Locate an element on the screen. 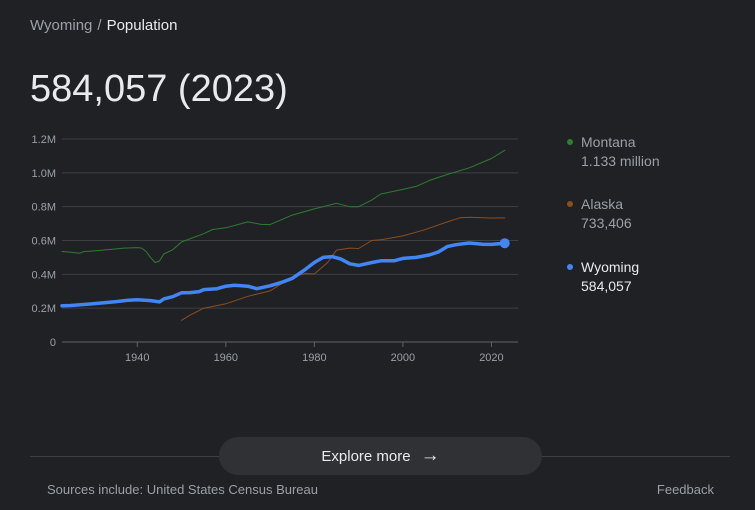 The height and width of the screenshot is (510, 755). explore-more-button: Explore more → is located at coordinates (380, 456).